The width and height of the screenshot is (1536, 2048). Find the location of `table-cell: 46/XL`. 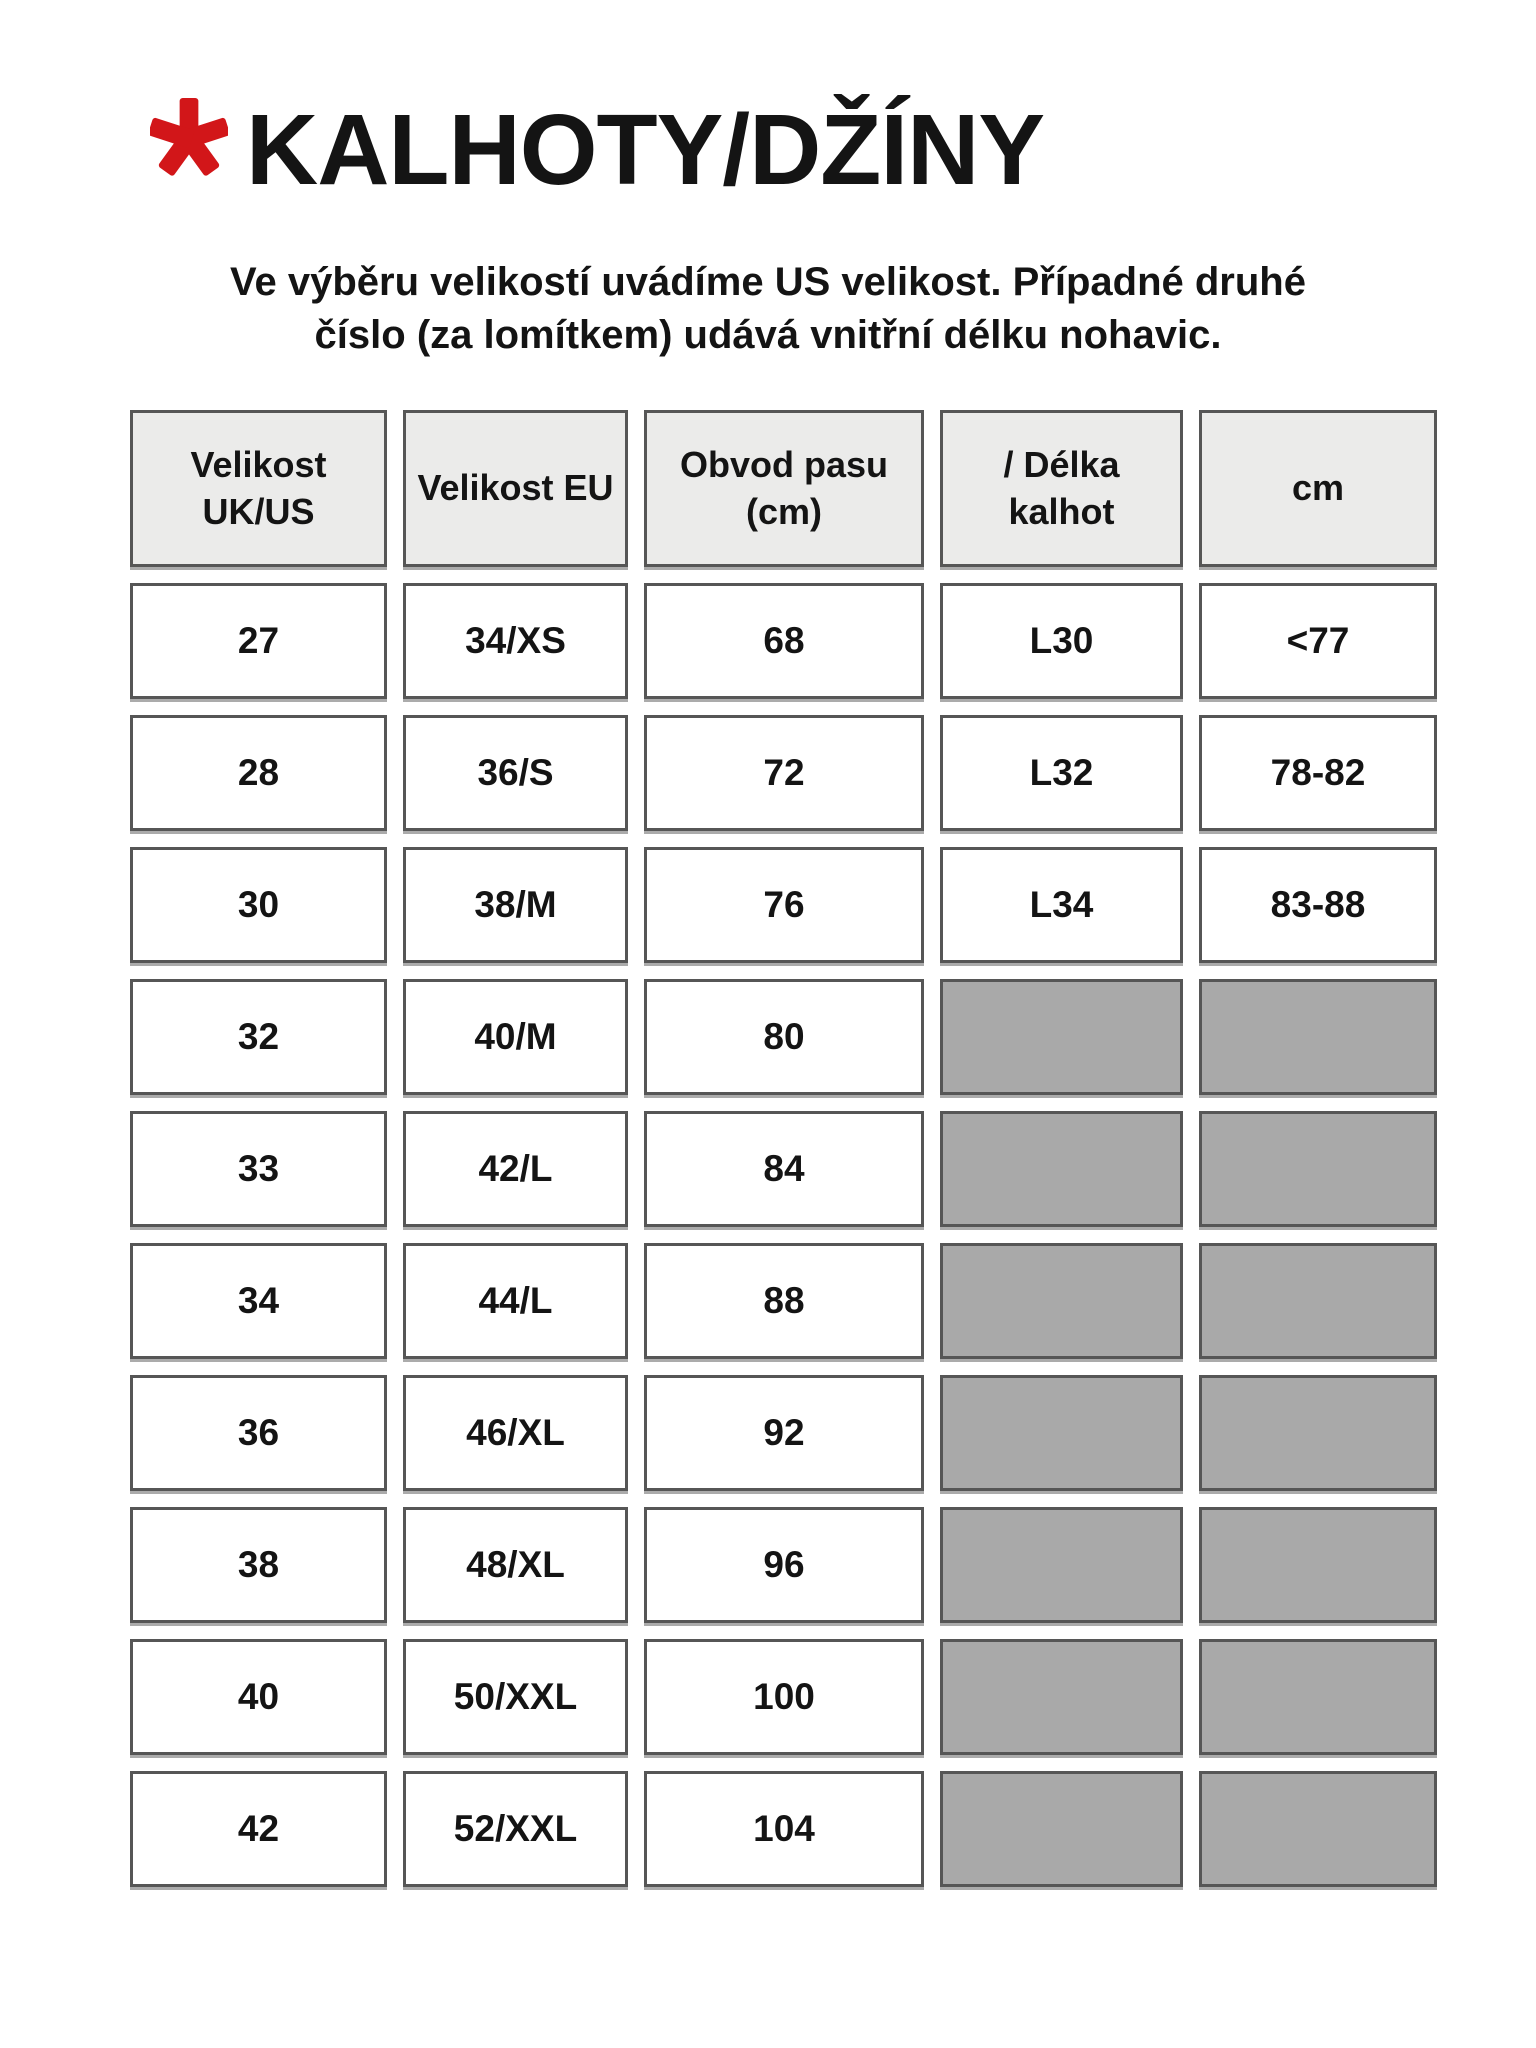

table-cell: 46/XL is located at coordinates (515, 1433).